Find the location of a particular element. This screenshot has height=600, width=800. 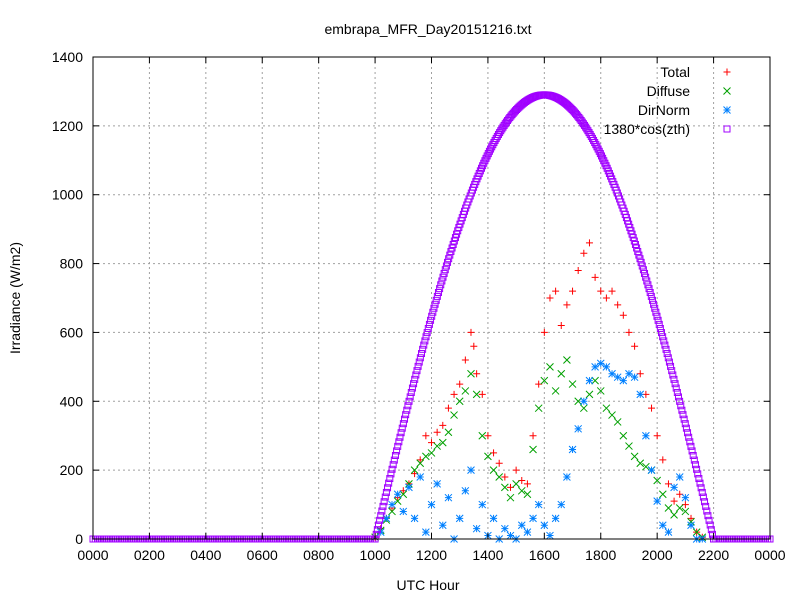

x-tick-label: 1800 is located at coordinates (600, 555).